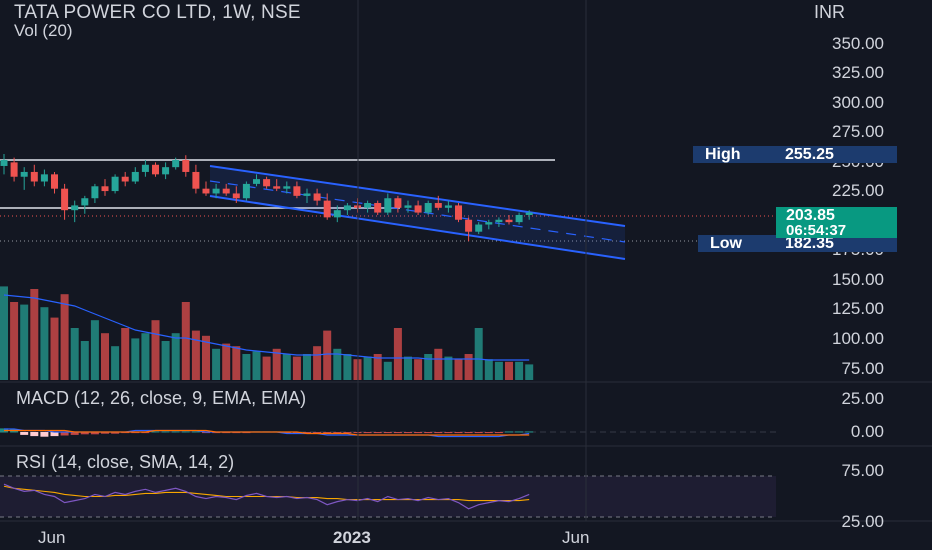 This screenshot has height=550, width=932. What do you see at coordinates (43, 30) in the screenshot?
I see `volume-indicator-label: Vol (20)` at bounding box center [43, 30].